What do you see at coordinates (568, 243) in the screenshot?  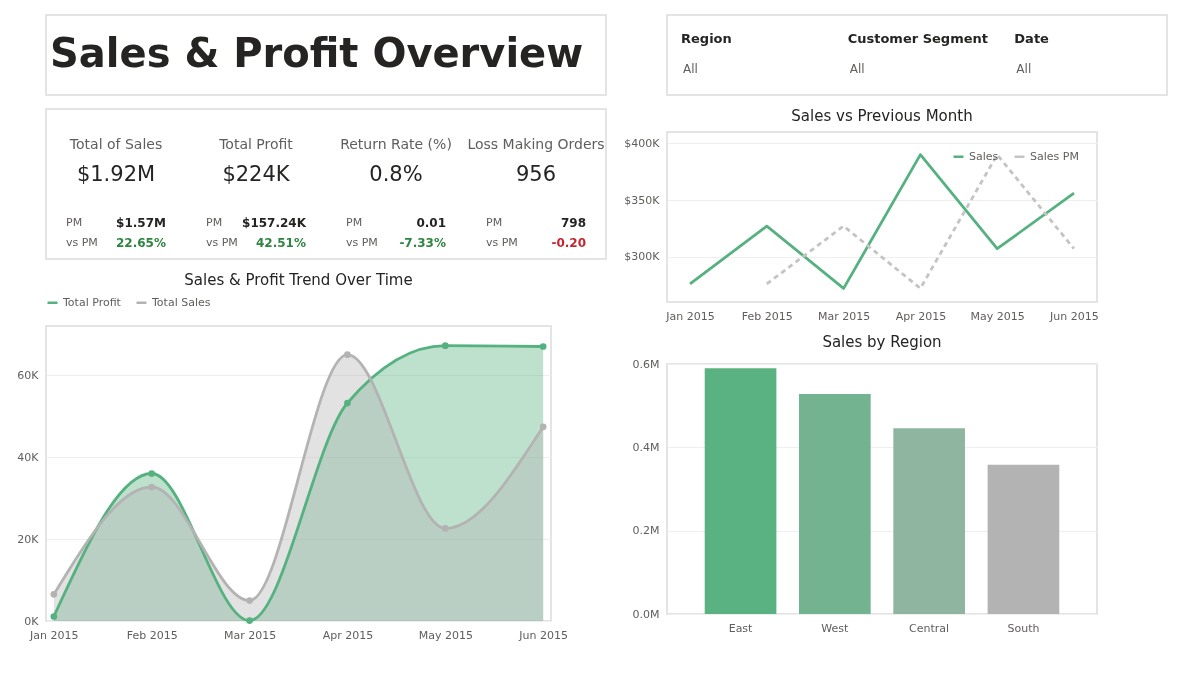 I see `text: -0.20` at bounding box center [568, 243].